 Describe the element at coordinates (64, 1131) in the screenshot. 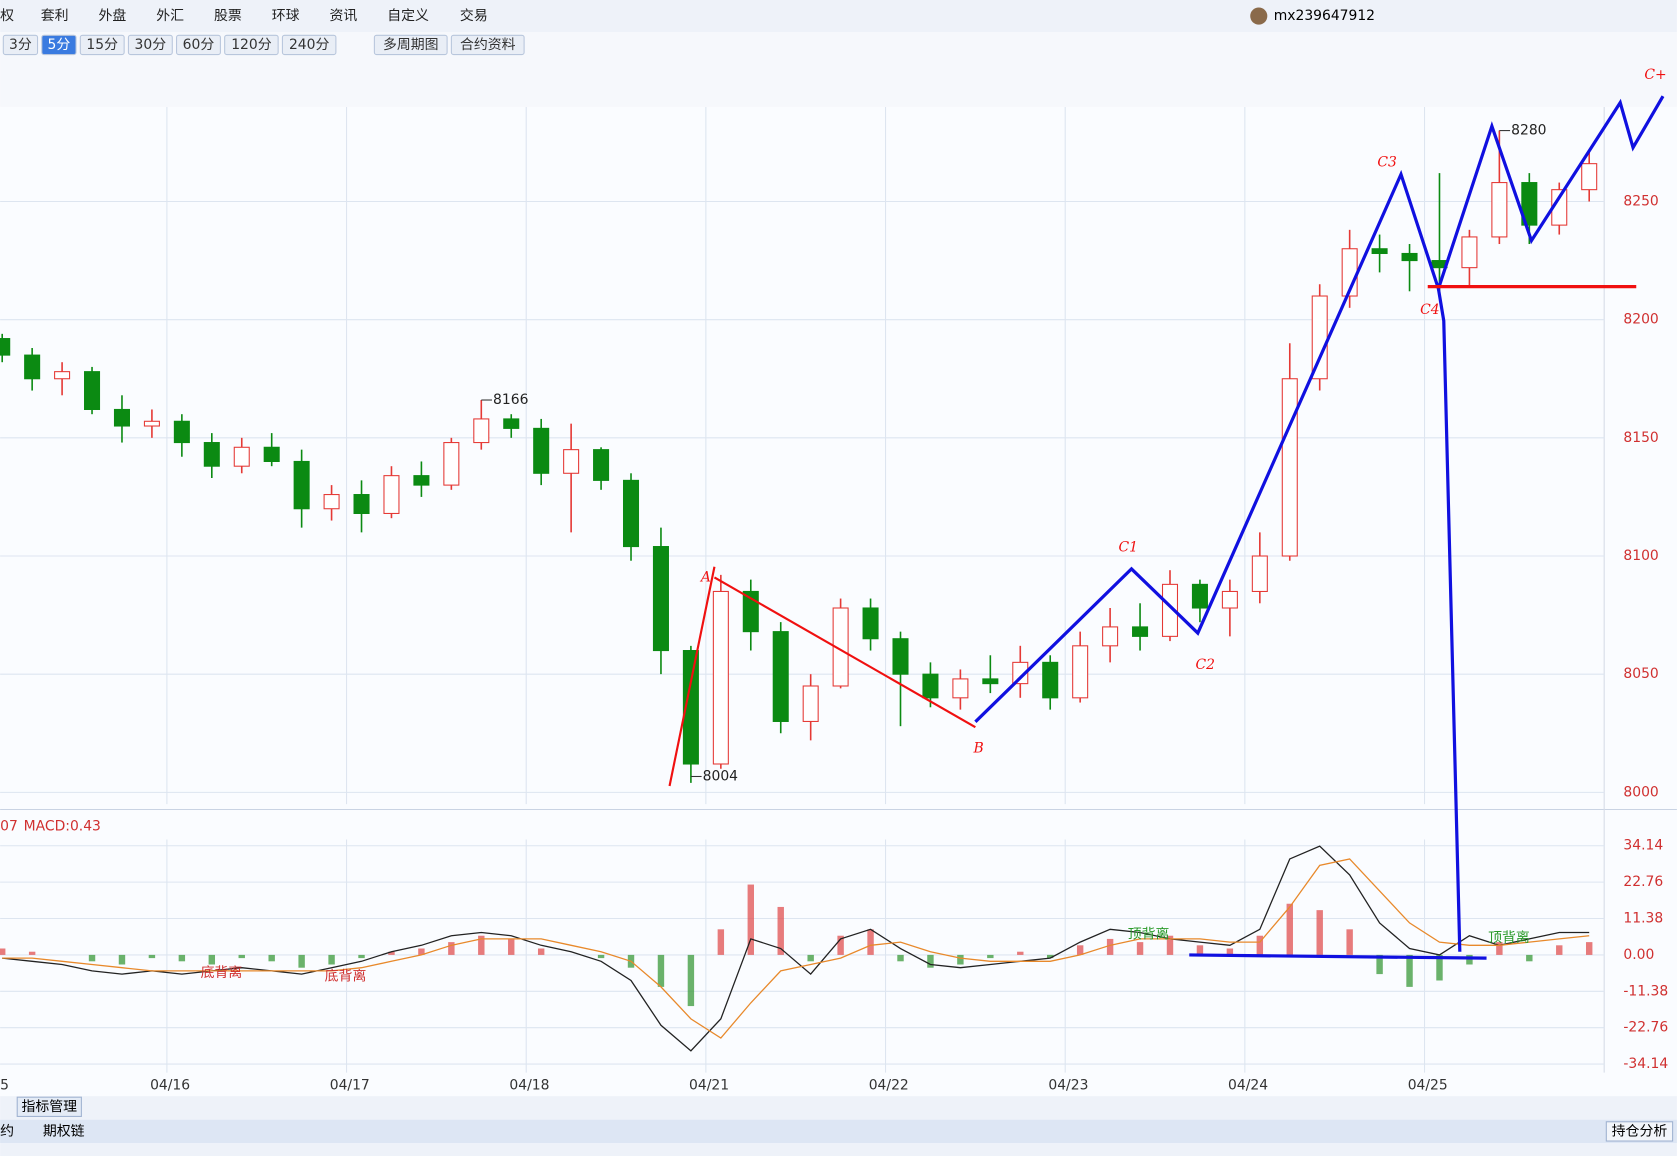

I see `bottom-tab: 期权链` at that location.